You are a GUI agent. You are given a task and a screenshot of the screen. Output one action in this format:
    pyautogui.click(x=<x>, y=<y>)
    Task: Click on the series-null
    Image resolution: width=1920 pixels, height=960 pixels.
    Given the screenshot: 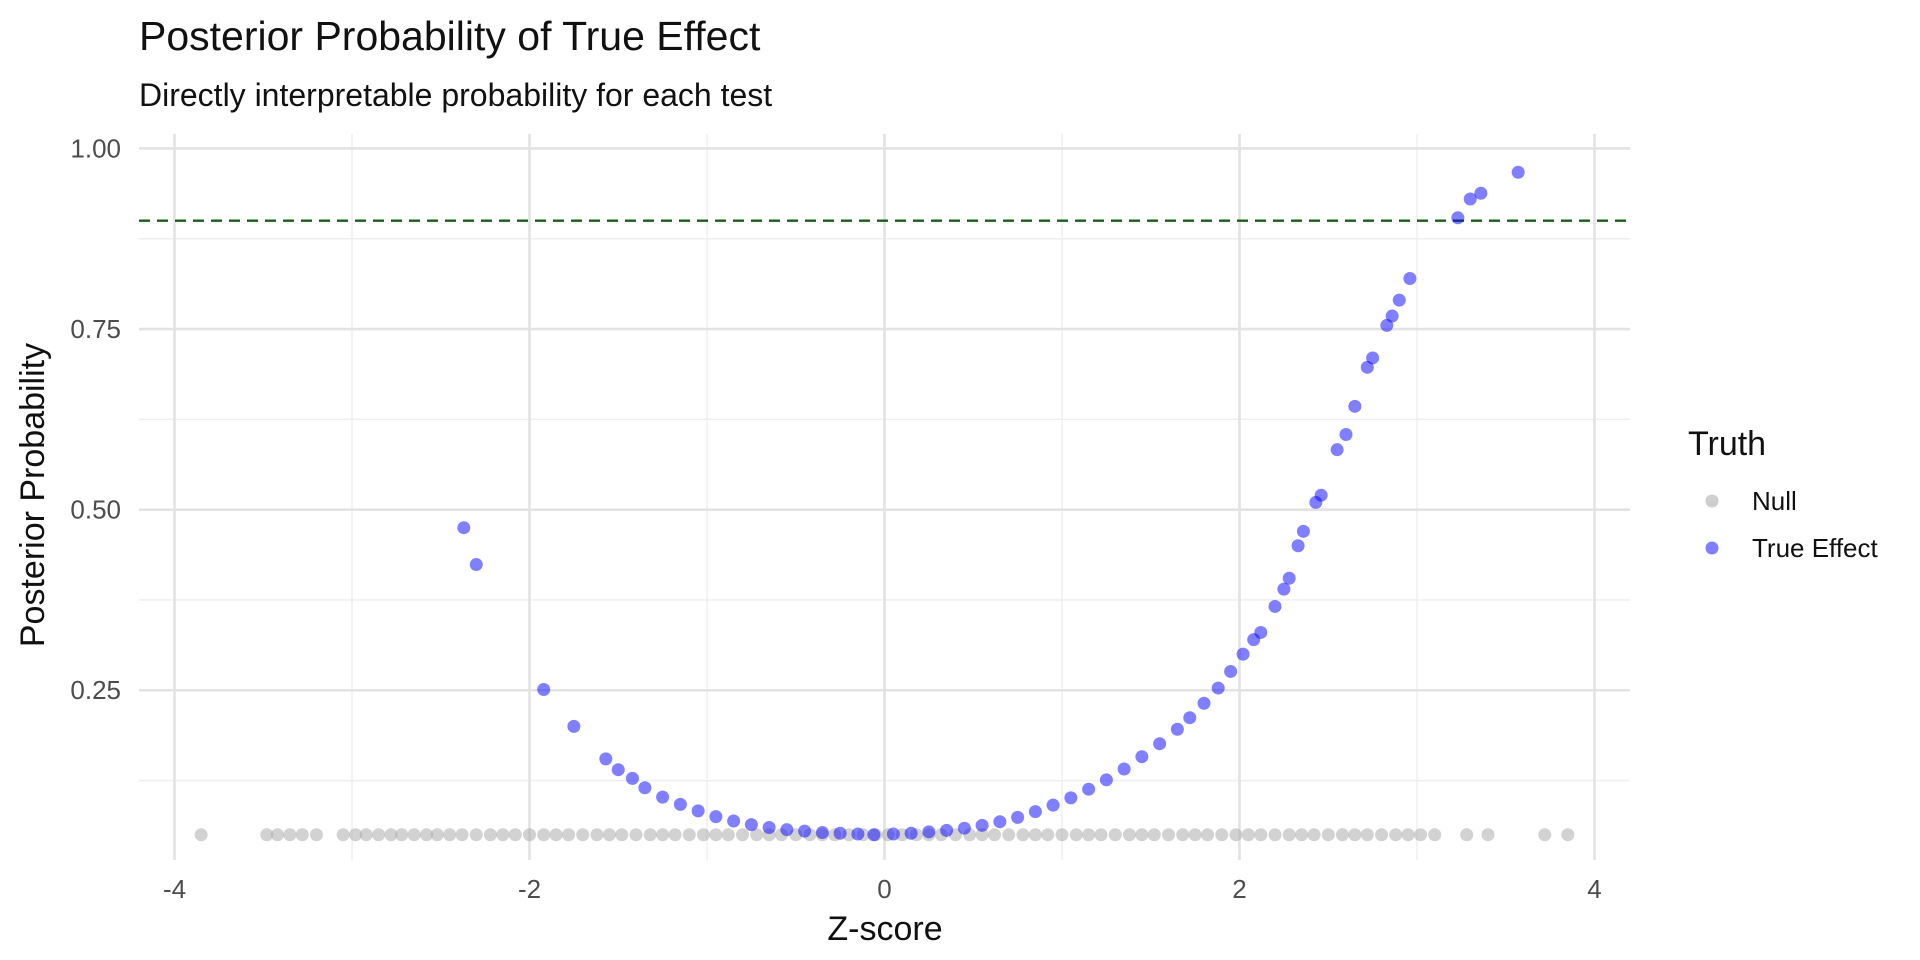 What is the action you would take?
    pyautogui.click(x=884, y=835)
    